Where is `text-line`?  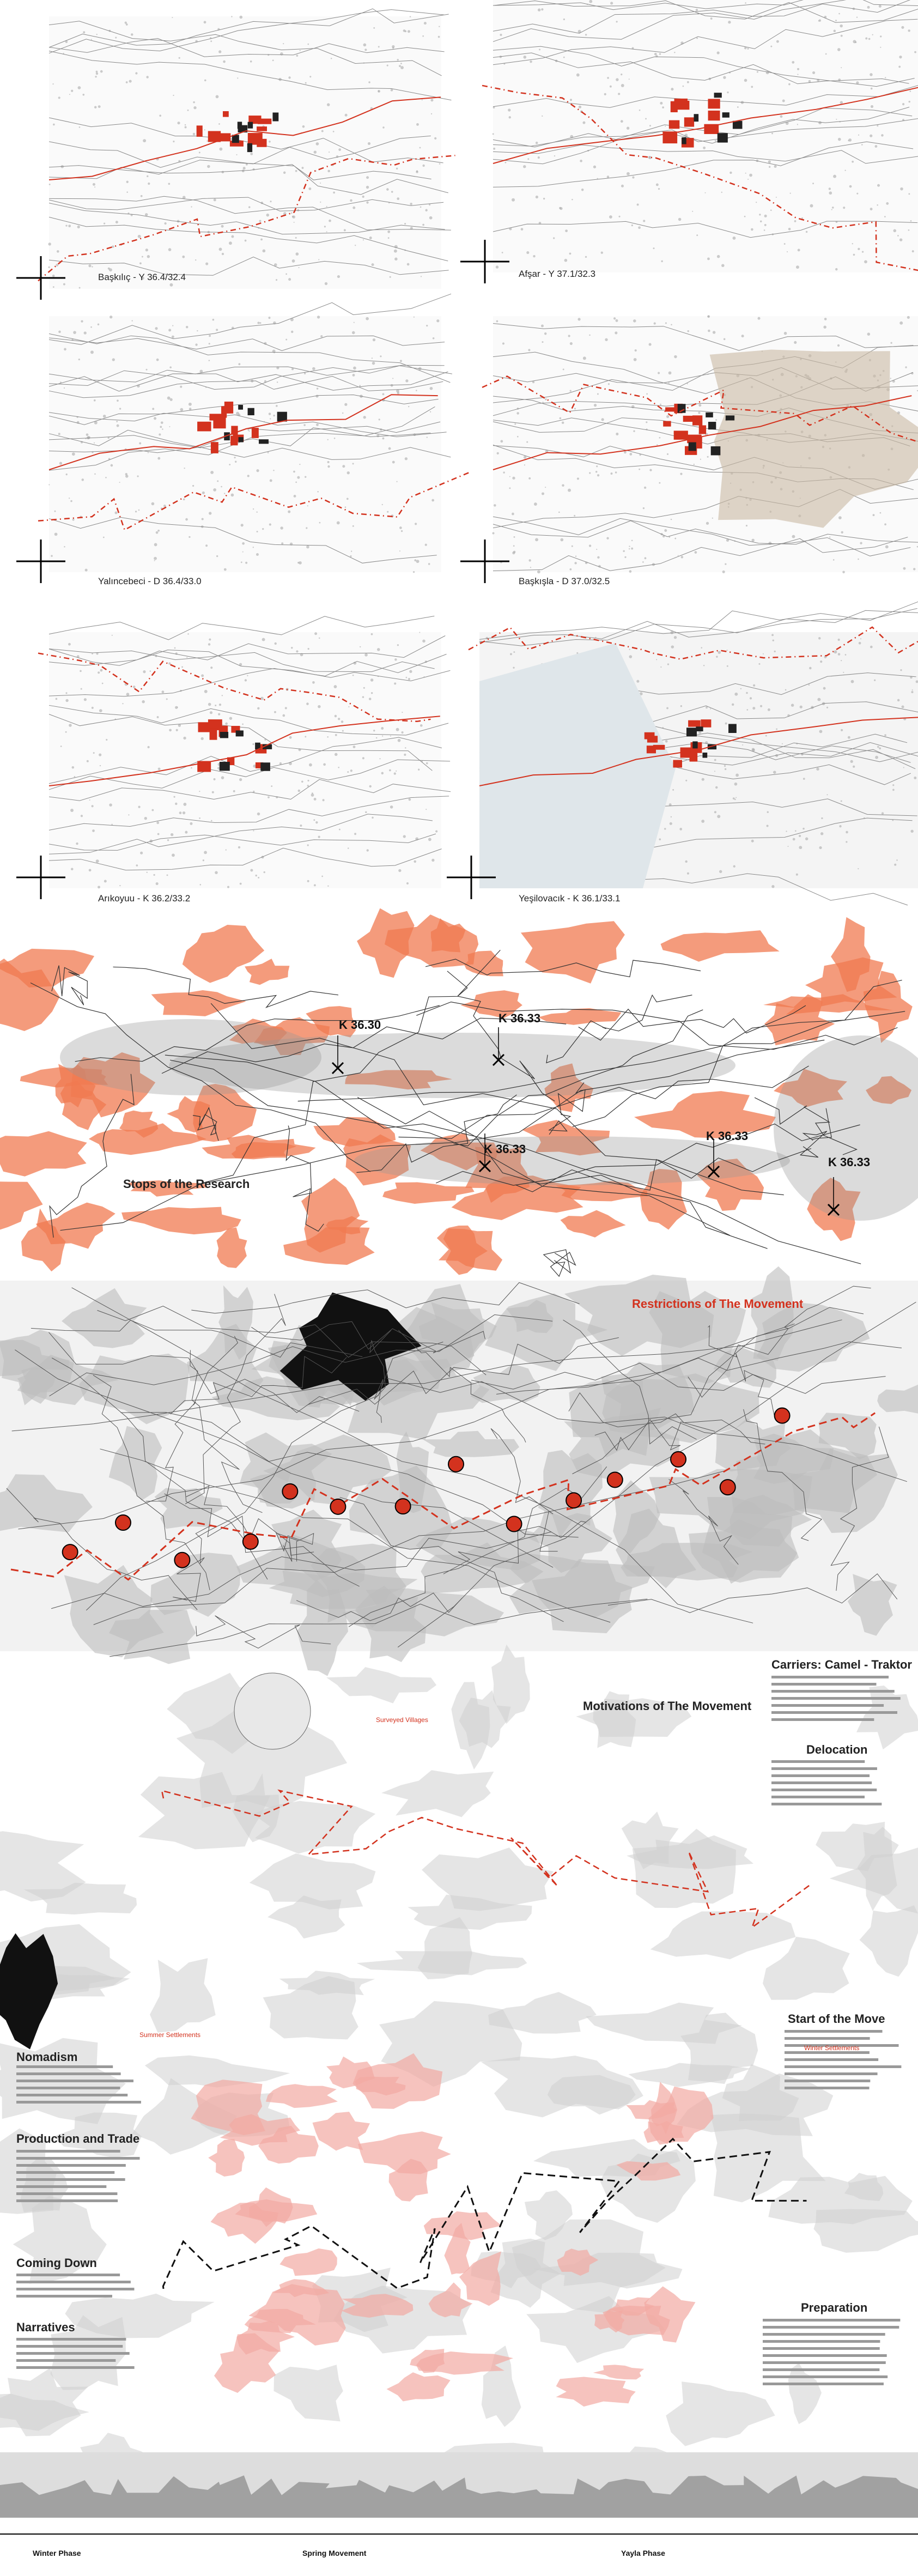
text-line is located at coordinates (71, 2165).